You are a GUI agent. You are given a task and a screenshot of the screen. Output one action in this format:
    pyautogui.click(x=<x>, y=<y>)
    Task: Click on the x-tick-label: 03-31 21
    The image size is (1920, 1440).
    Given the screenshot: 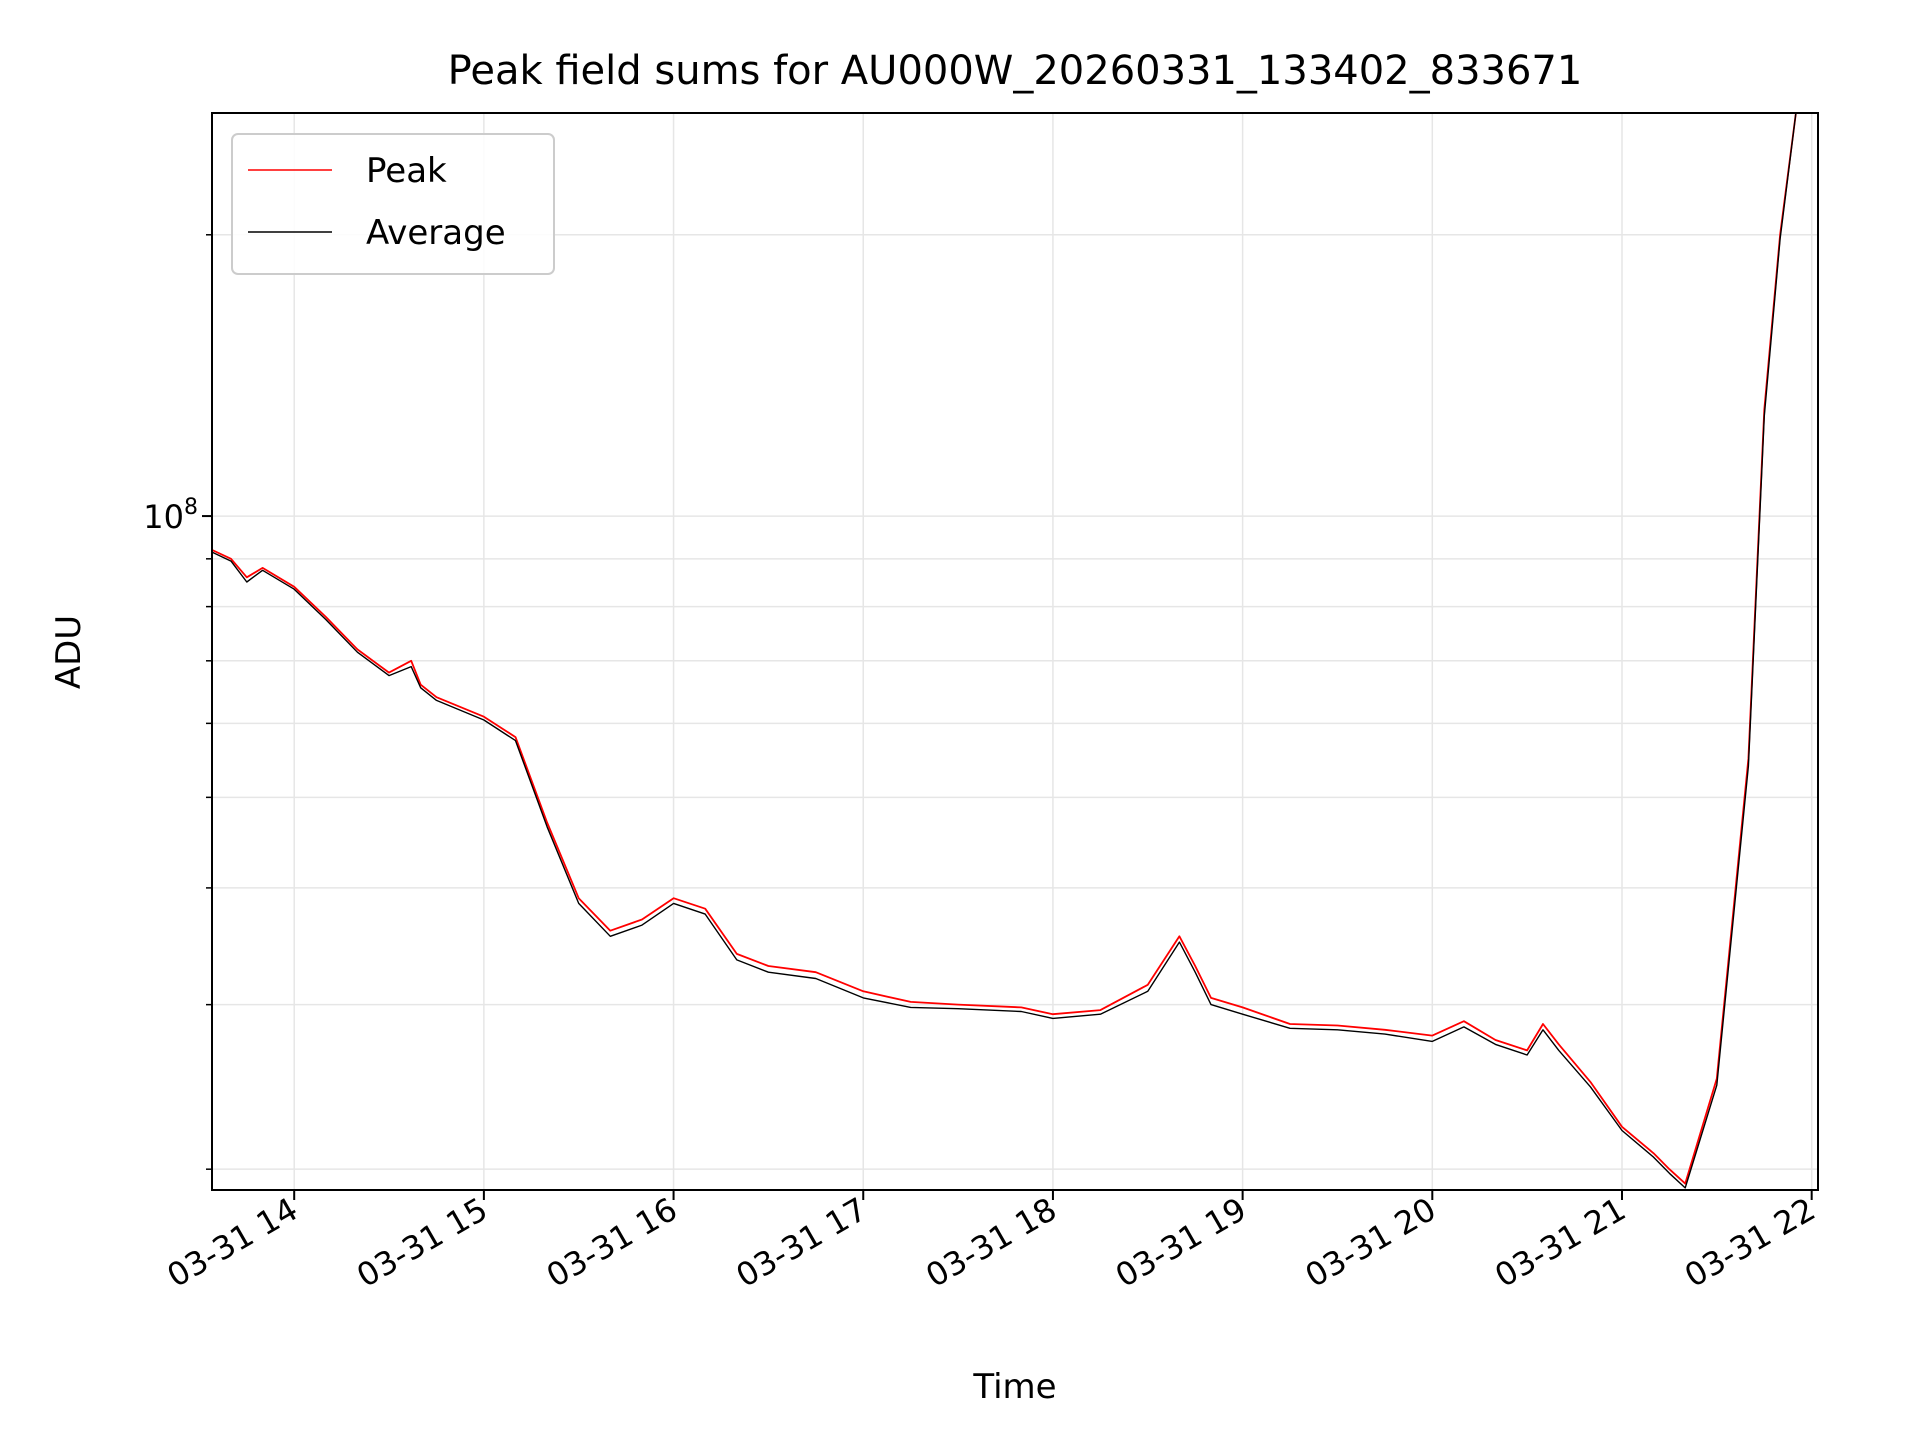 What is the action you would take?
    pyautogui.click(x=1560, y=1242)
    